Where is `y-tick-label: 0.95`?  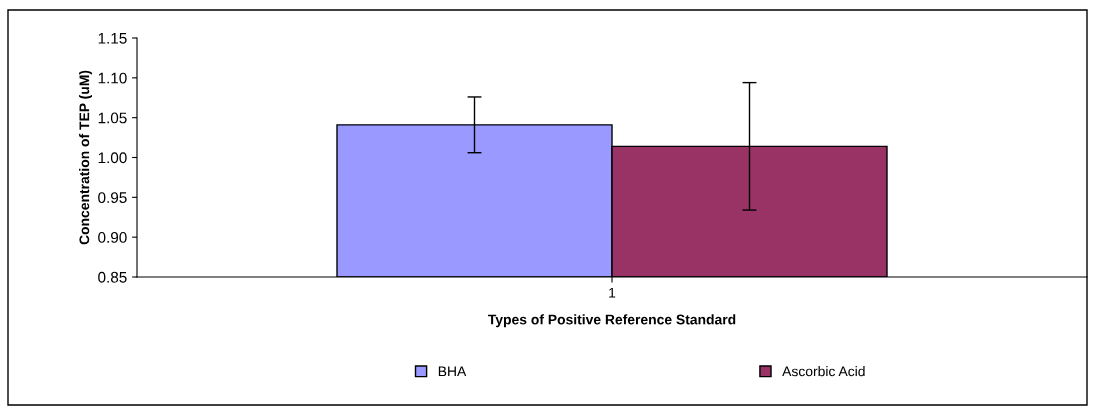 y-tick-label: 0.95 is located at coordinates (112, 198).